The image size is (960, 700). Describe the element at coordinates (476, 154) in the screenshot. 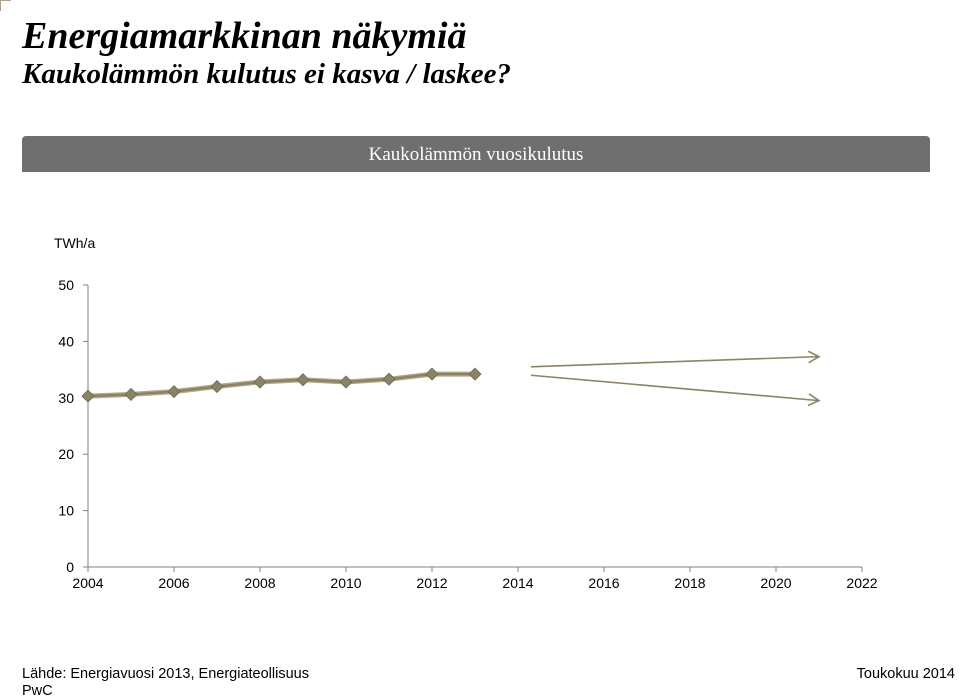

I see `chart-title: Kaukolämmön vuosikulutus` at that location.